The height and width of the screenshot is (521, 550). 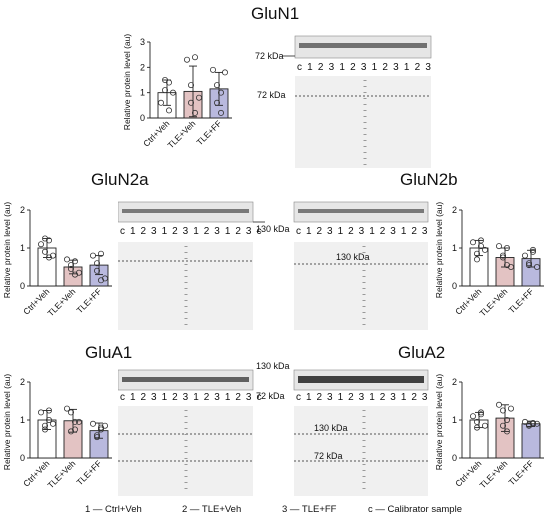 I want to click on legend-item-tle-ff: 3 — TLE+FF, so click(x=309, y=509).